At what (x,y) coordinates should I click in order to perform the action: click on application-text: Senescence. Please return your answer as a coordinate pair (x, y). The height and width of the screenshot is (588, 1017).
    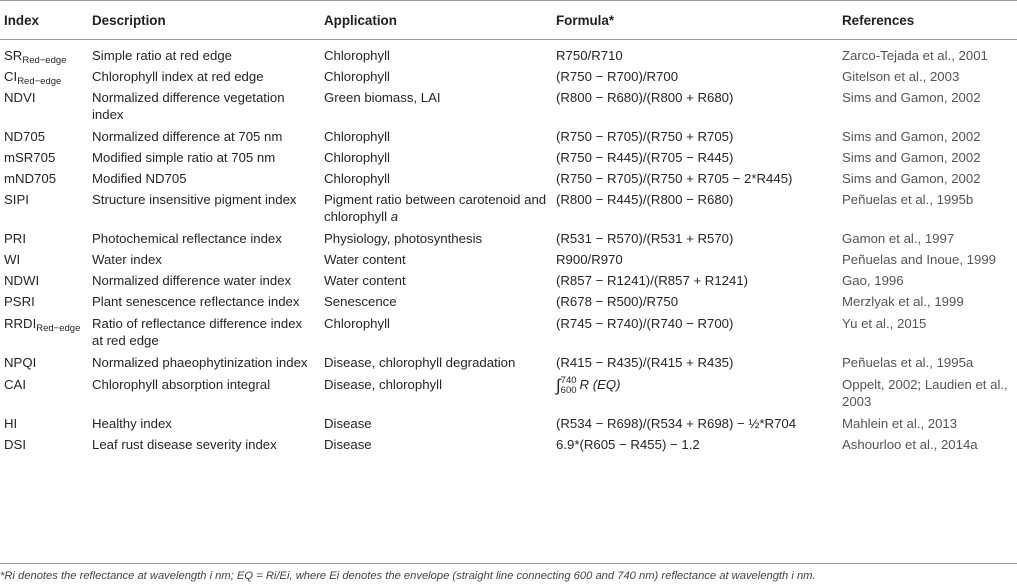
    Looking at the image, I should click on (360, 301).